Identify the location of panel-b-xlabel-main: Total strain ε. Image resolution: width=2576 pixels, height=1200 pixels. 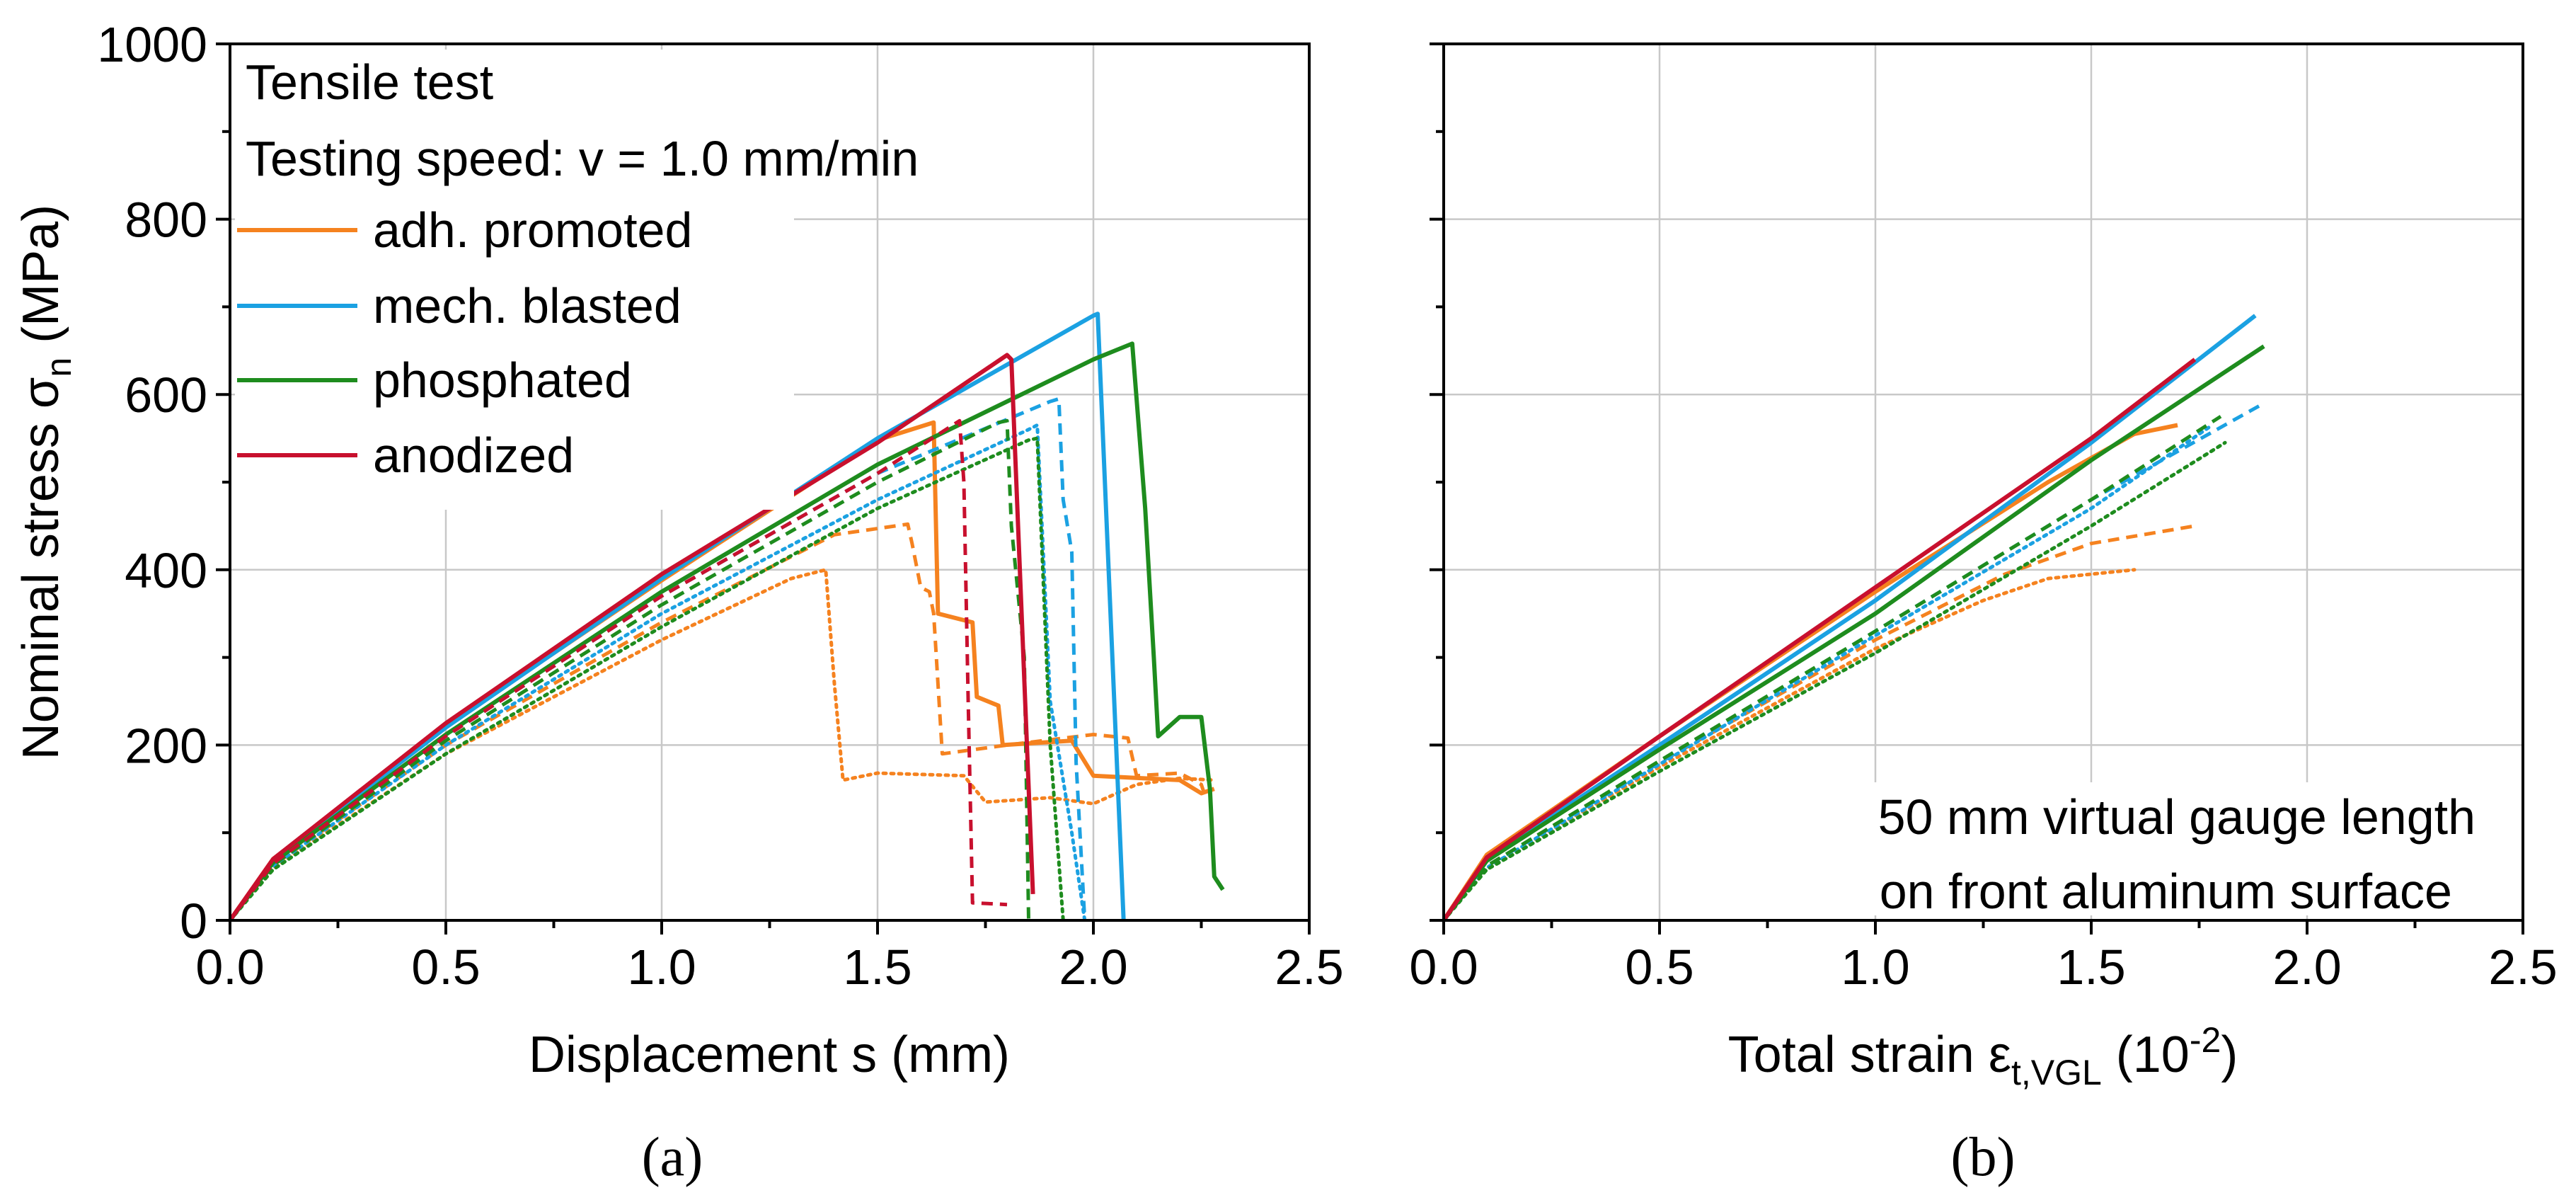
(1870, 1055).